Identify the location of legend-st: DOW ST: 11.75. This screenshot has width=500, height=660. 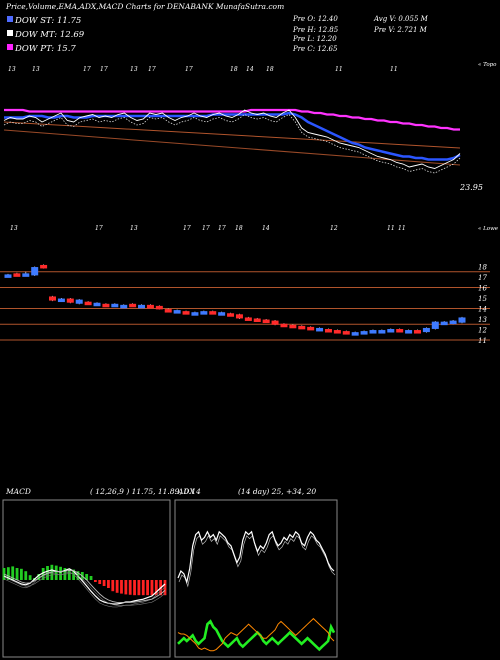
(47, 21).